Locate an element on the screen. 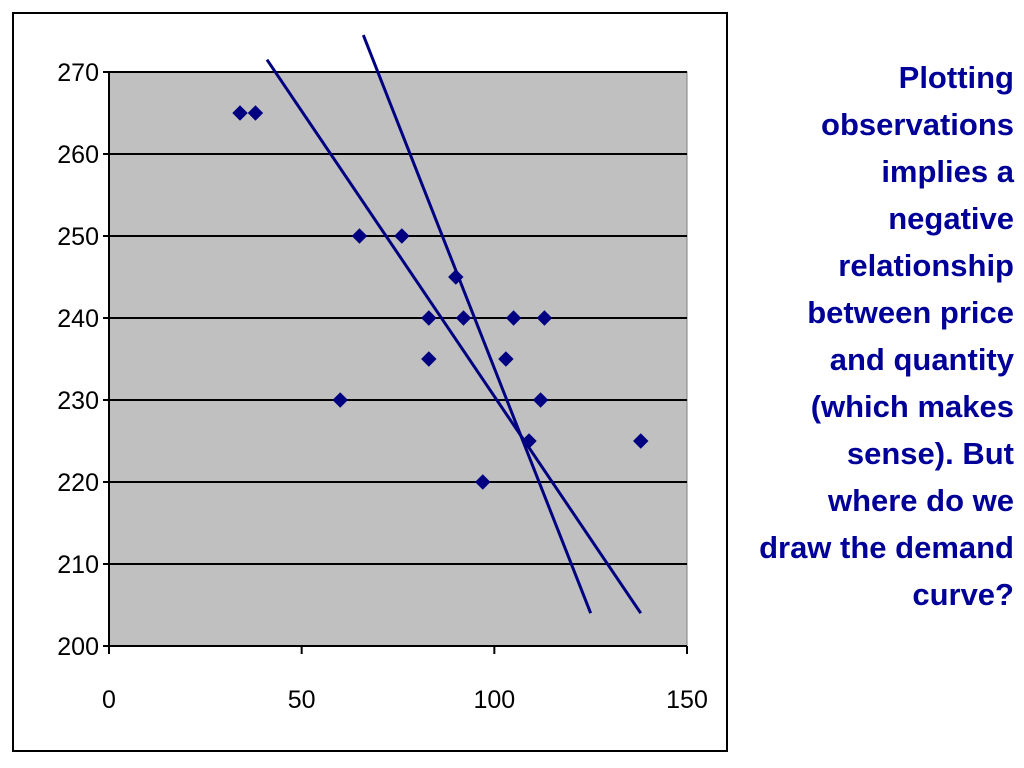  annotation-line: sense). But is located at coordinates (930, 453).